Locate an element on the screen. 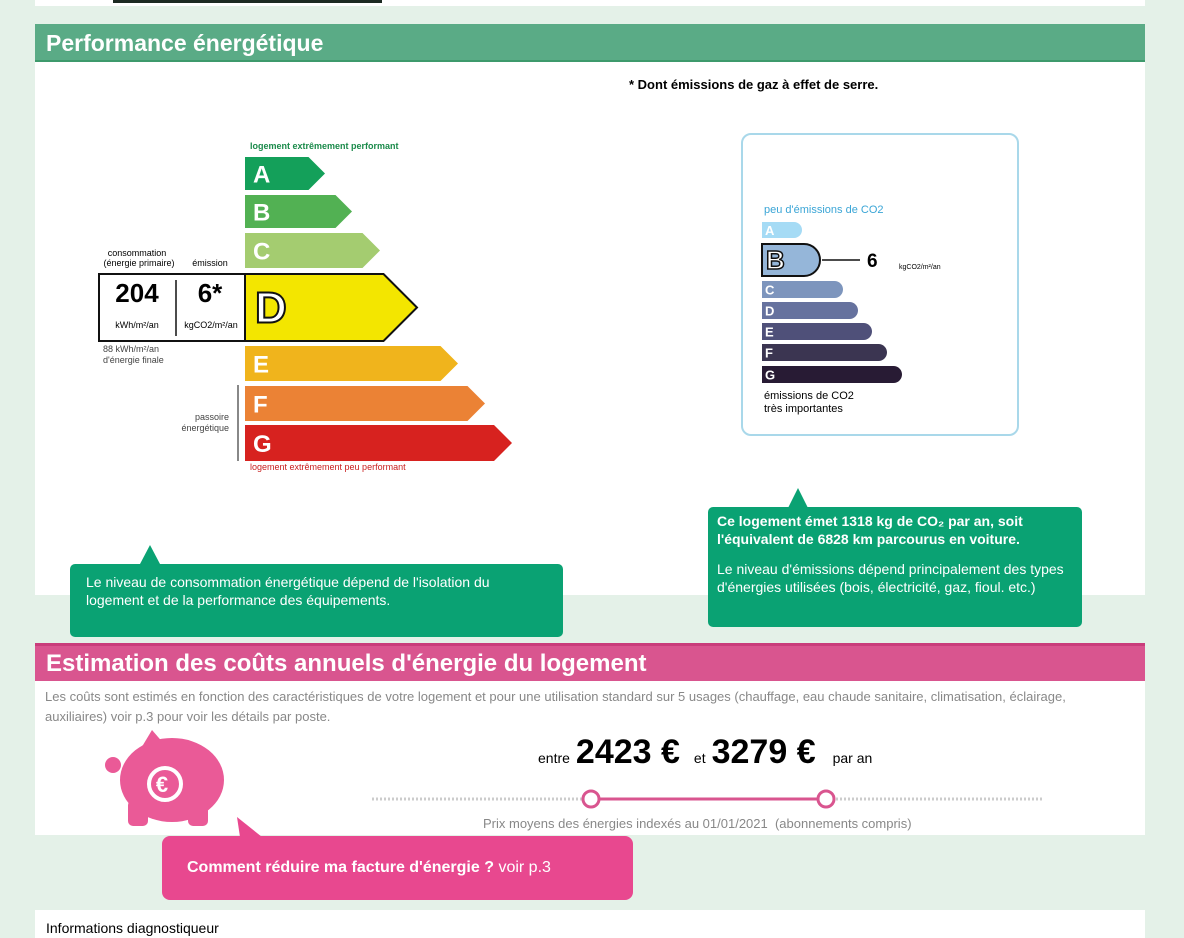 The width and height of the screenshot is (1184, 938). range-low-value: 2423 € is located at coordinates (627, 752).